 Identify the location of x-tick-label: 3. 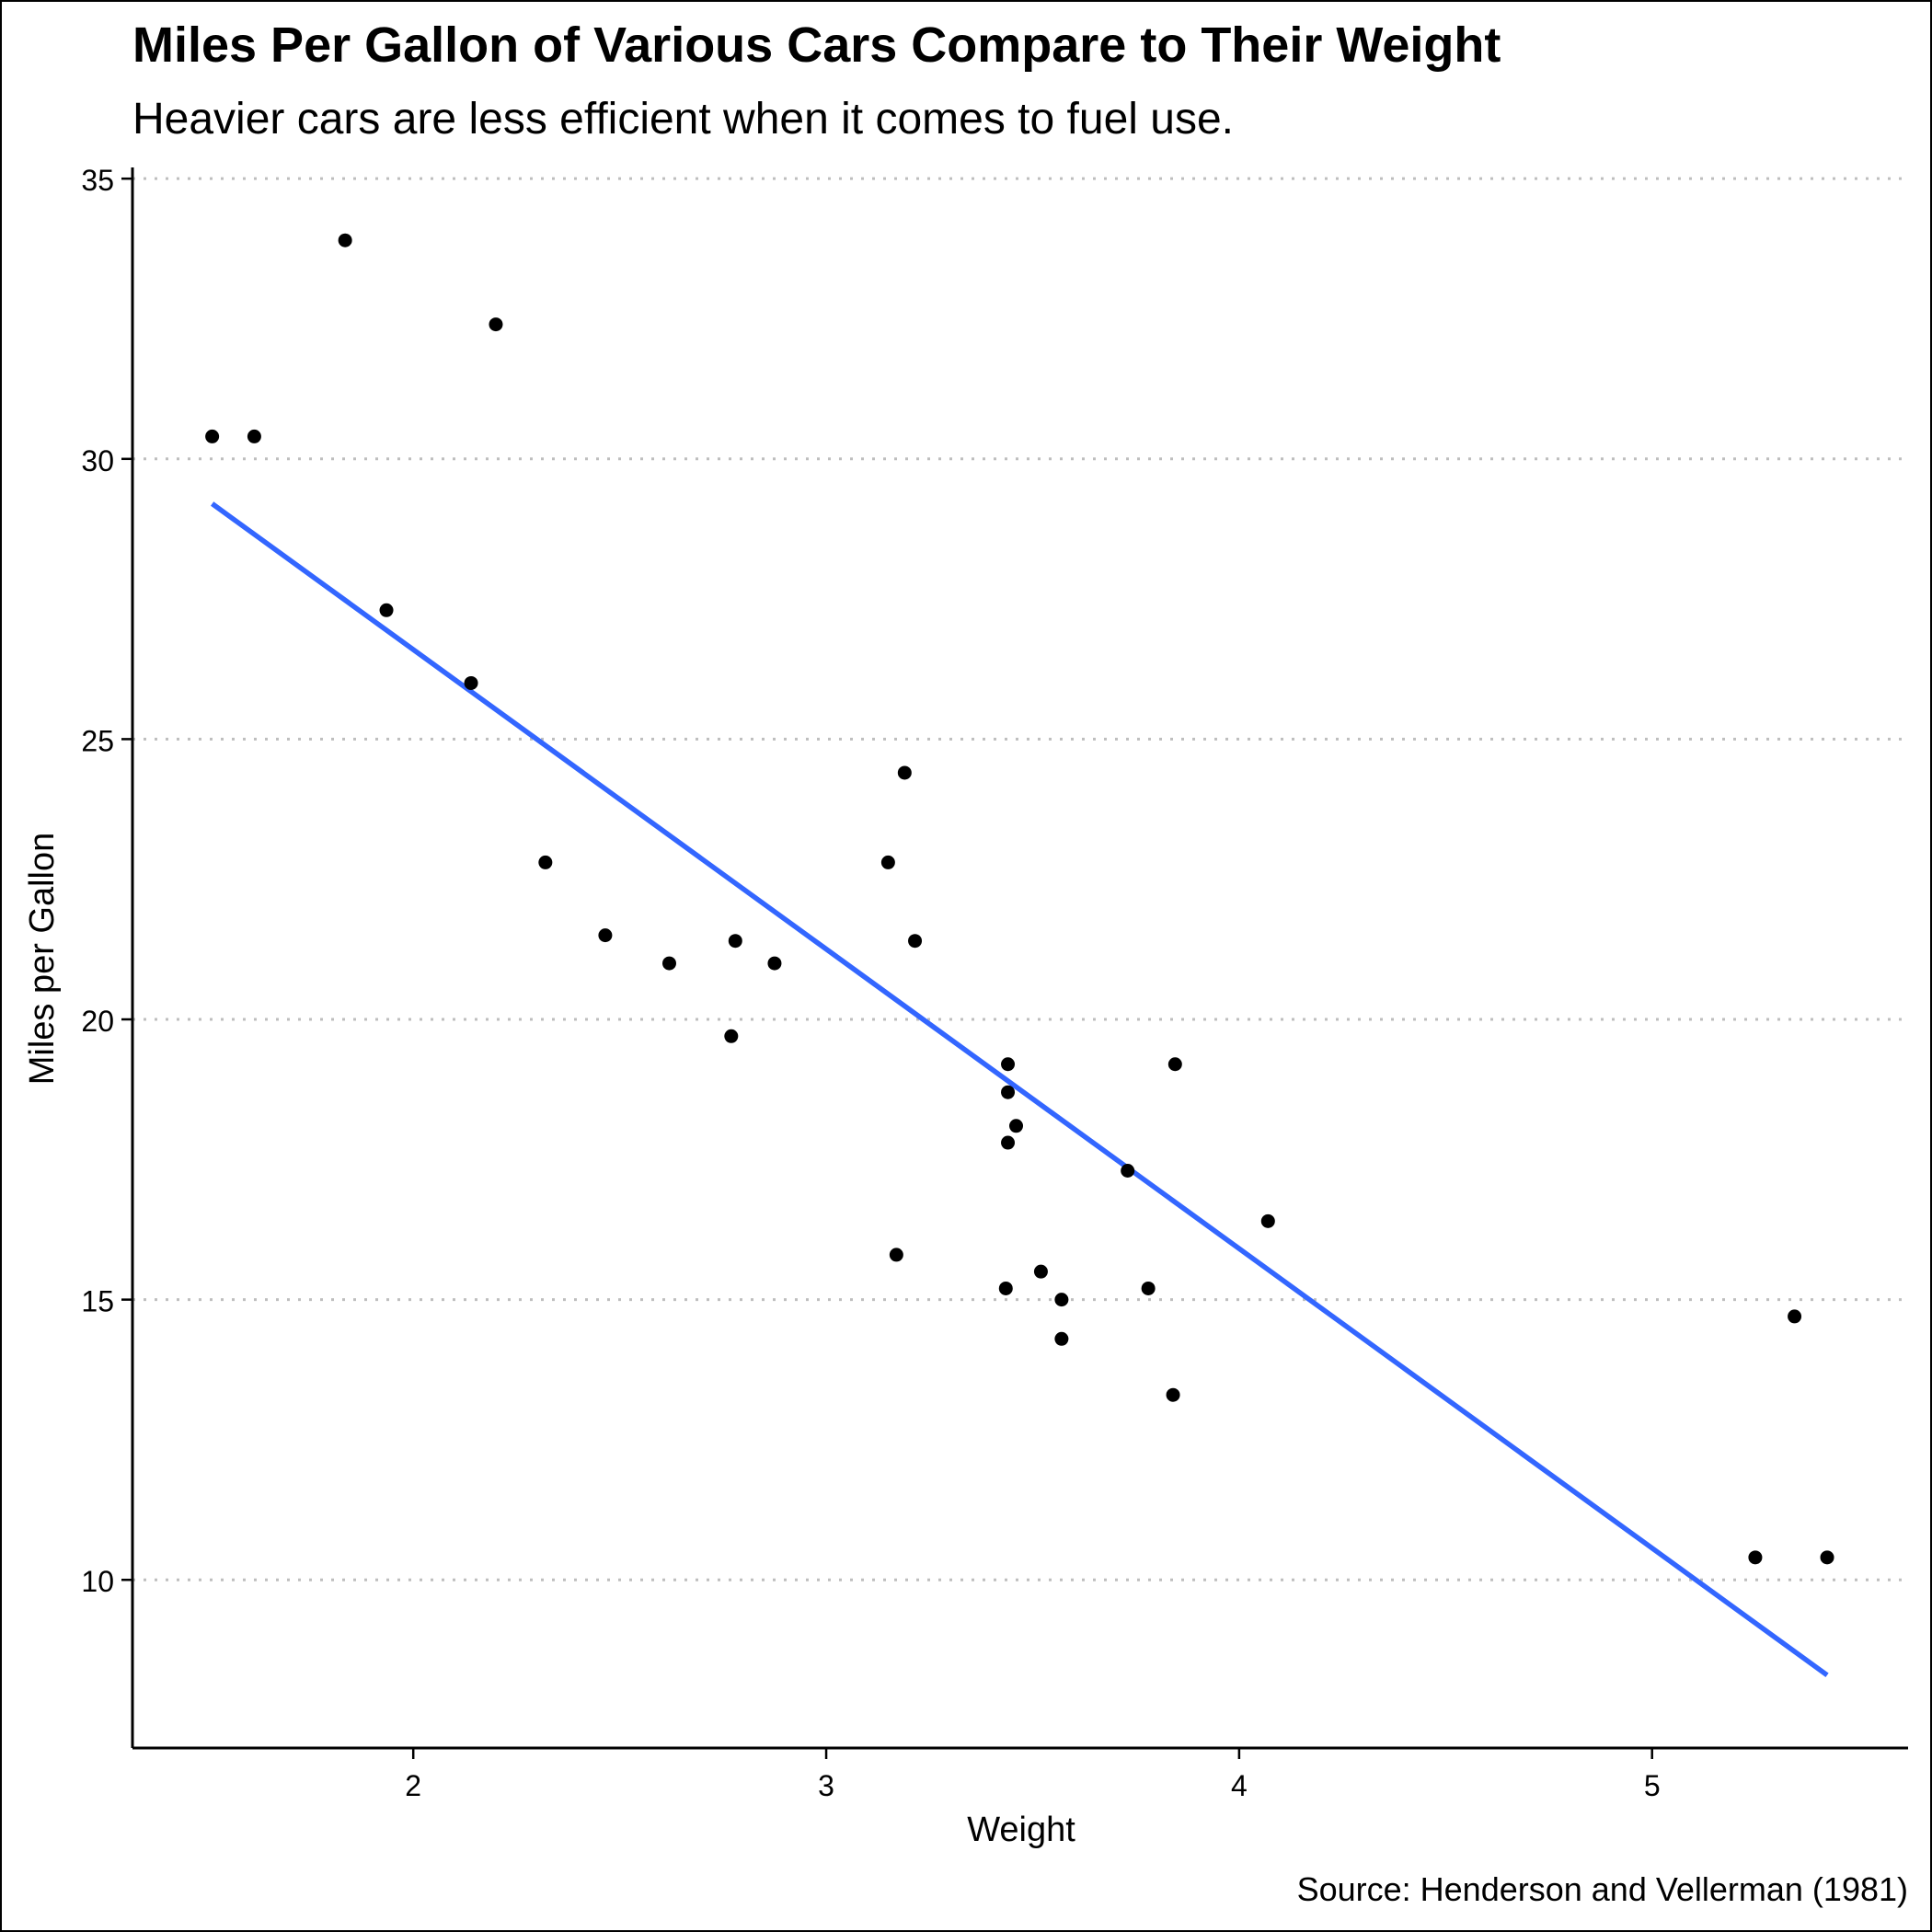
(826, 1785).